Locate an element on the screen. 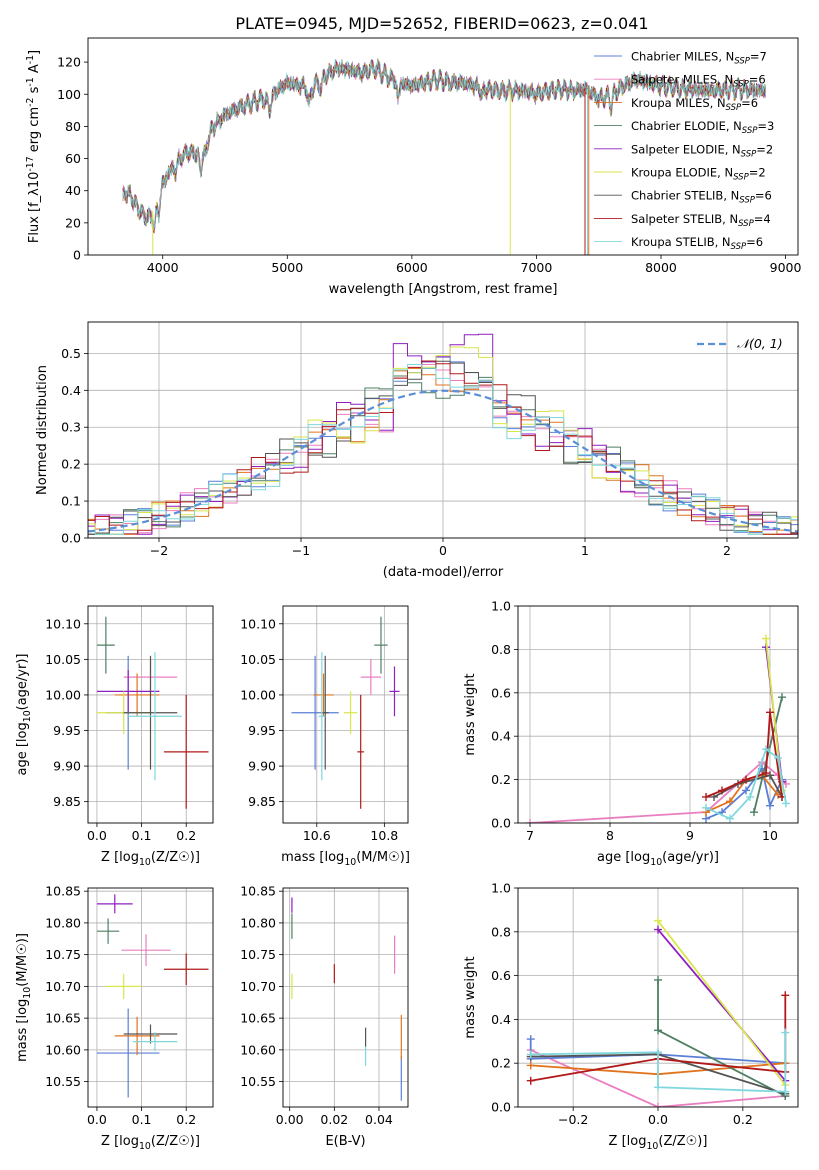 The image size is (819, 1170). y-axis-label: mass weight is located at coordinates (470, 714).